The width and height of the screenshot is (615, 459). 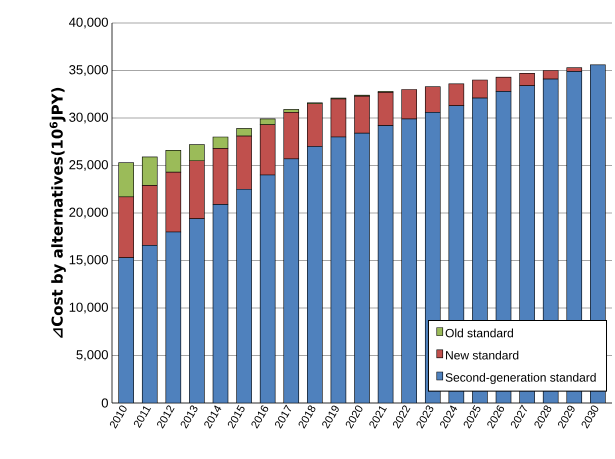 What do you see at coordinates (521, 378) in the screenshot?
I see `legend-label: Second-generation standard` at bounding box center [521, 378].